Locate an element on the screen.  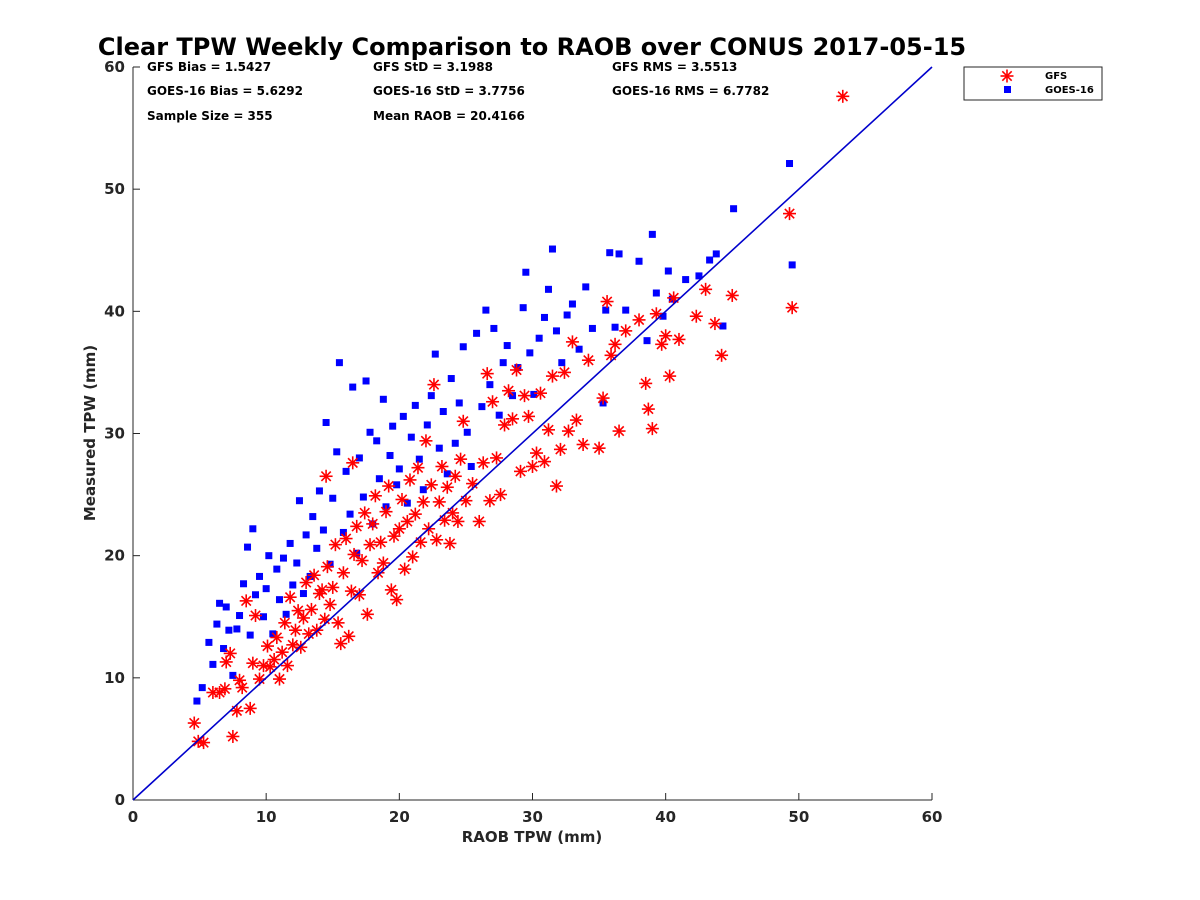
y-tick-label: 30 is located at coordinates (114, 434).